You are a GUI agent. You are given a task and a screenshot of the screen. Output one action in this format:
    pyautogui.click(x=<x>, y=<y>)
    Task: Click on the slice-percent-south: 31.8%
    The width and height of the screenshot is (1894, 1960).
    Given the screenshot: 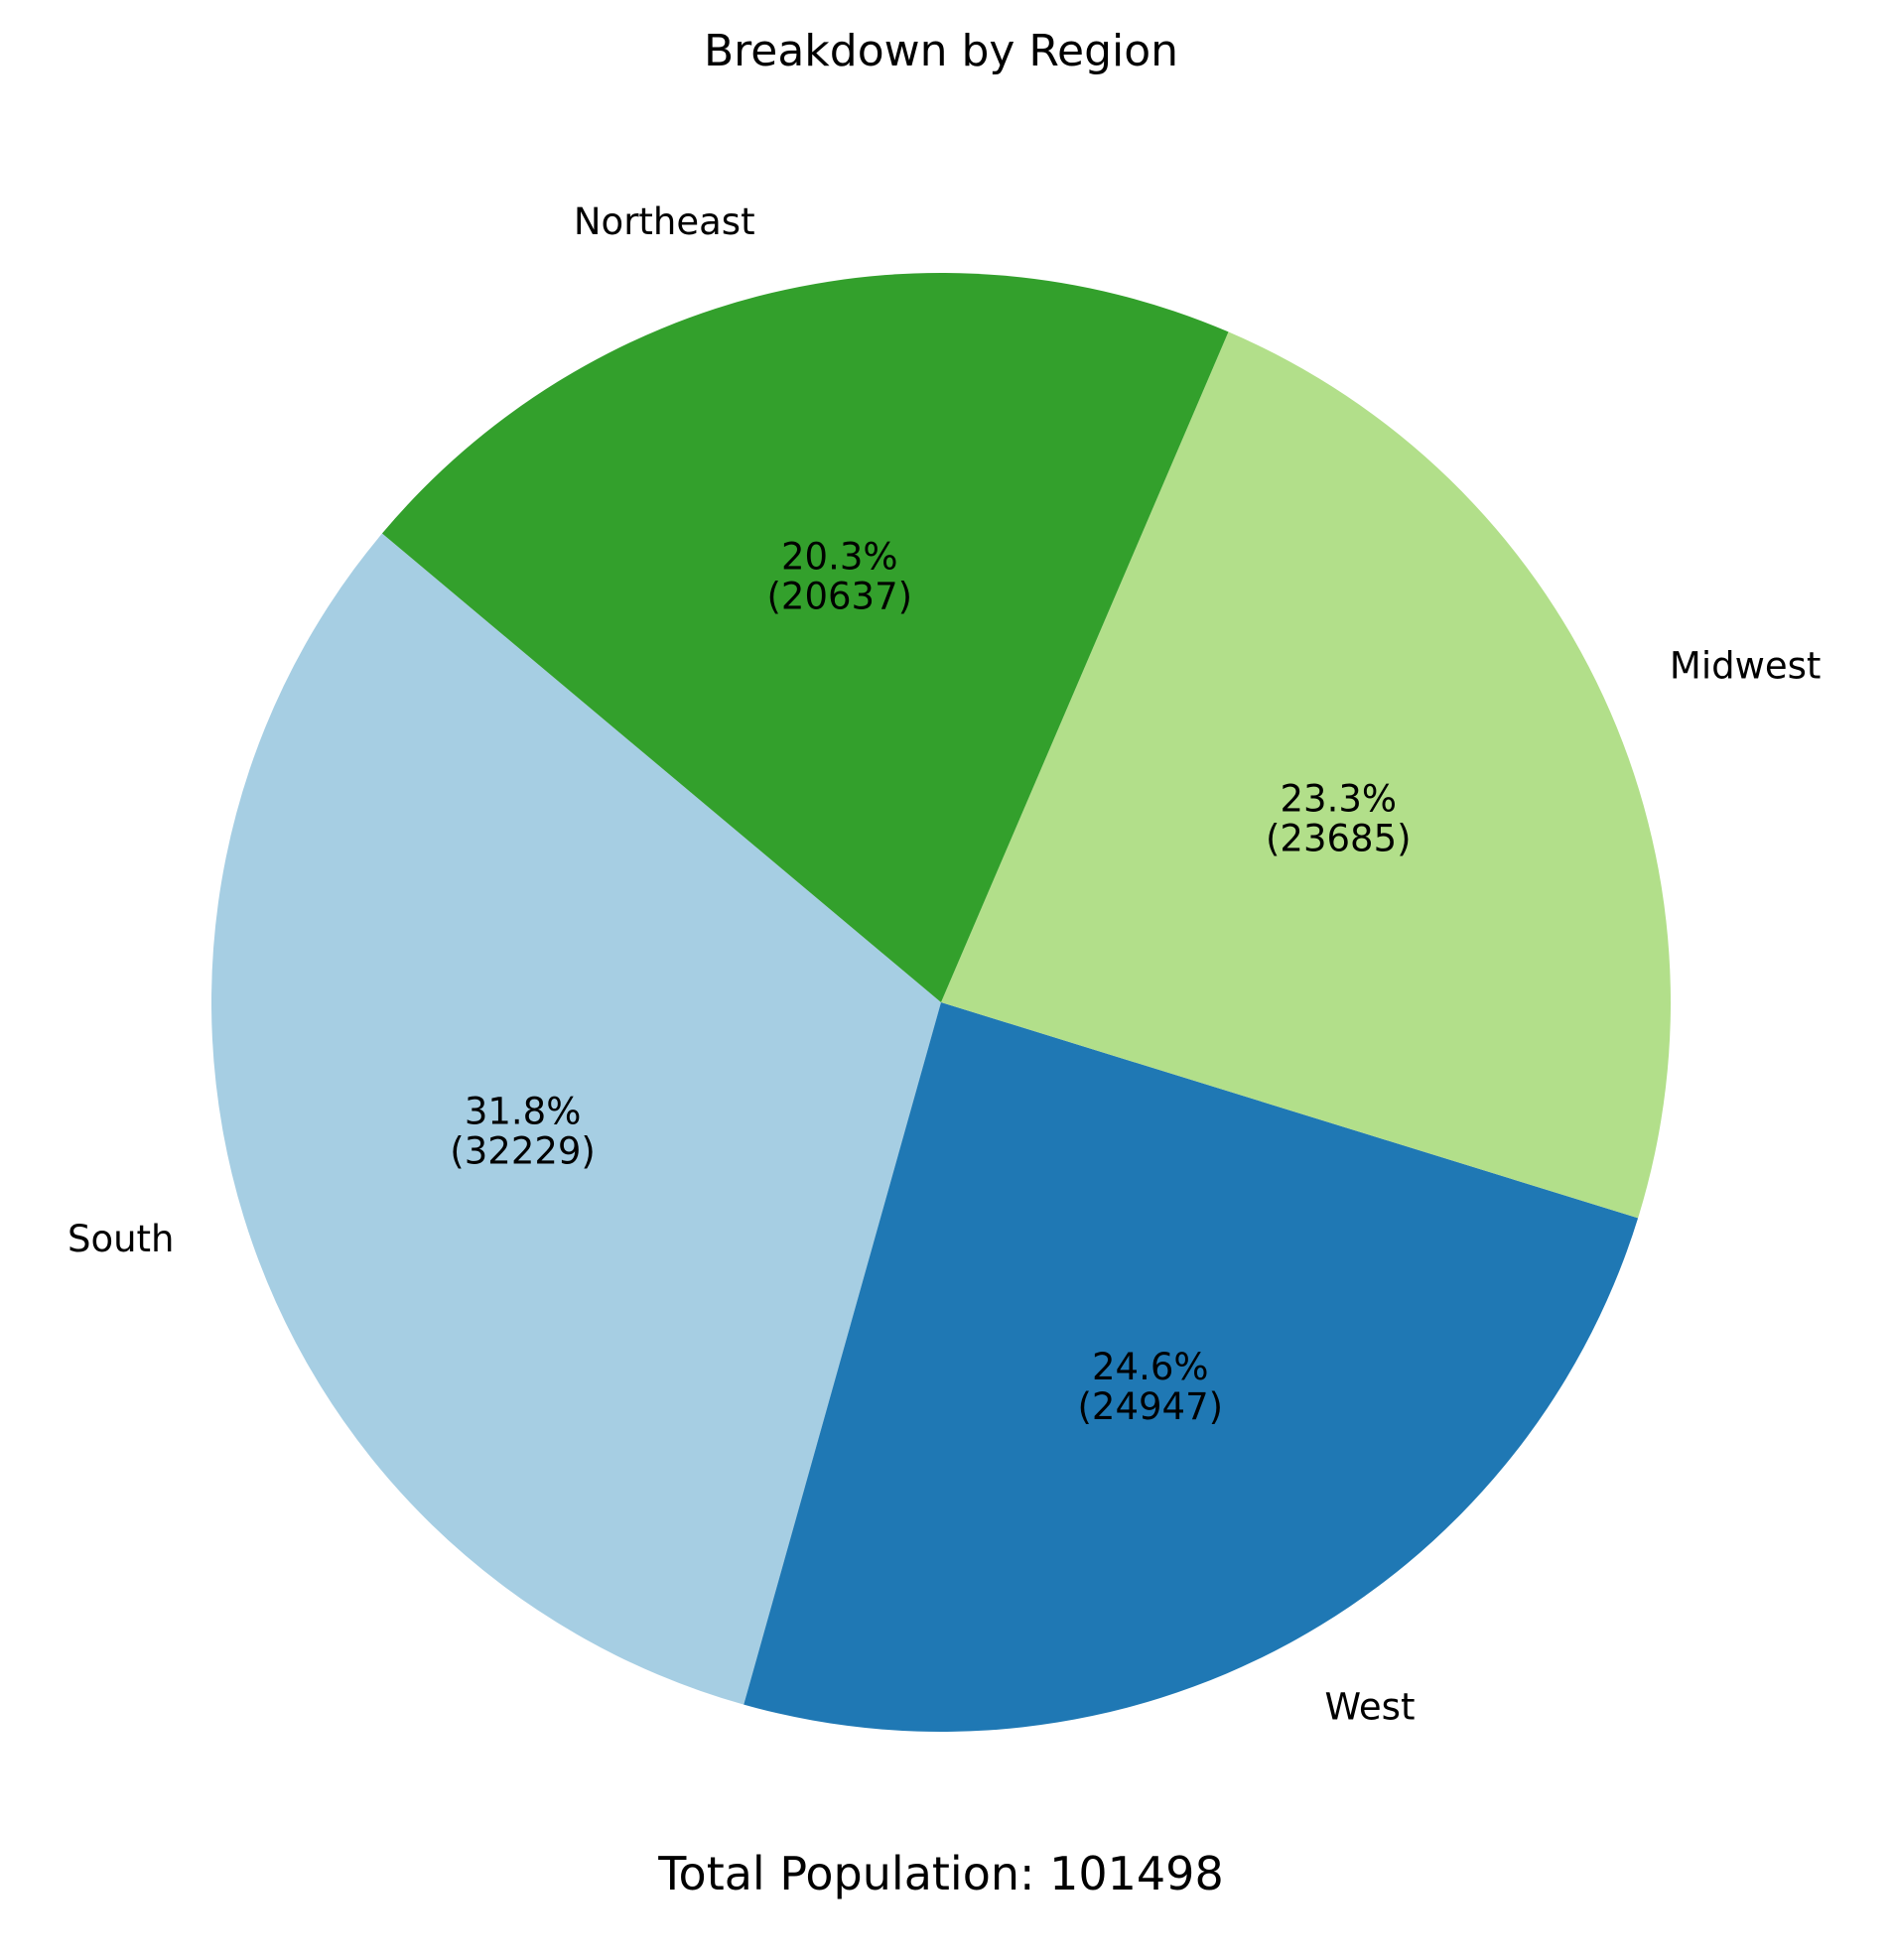 What is the action you would take?
    pyautogui.click(x=524, y=1112)
    